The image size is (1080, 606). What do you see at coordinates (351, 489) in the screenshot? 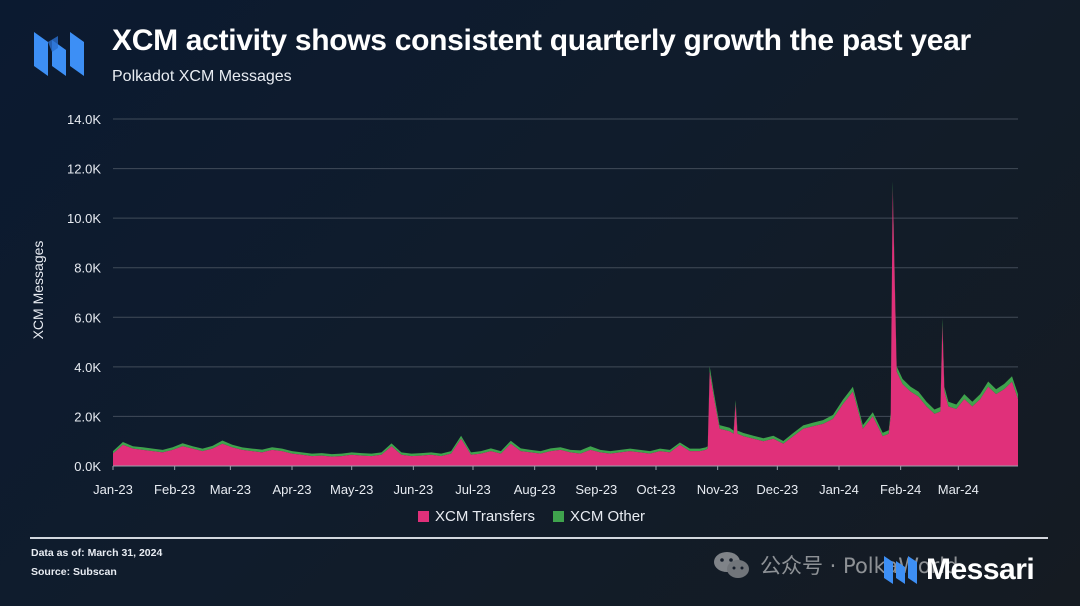
I see `x-tick-label: May-23` at bounding box center [351, 489].